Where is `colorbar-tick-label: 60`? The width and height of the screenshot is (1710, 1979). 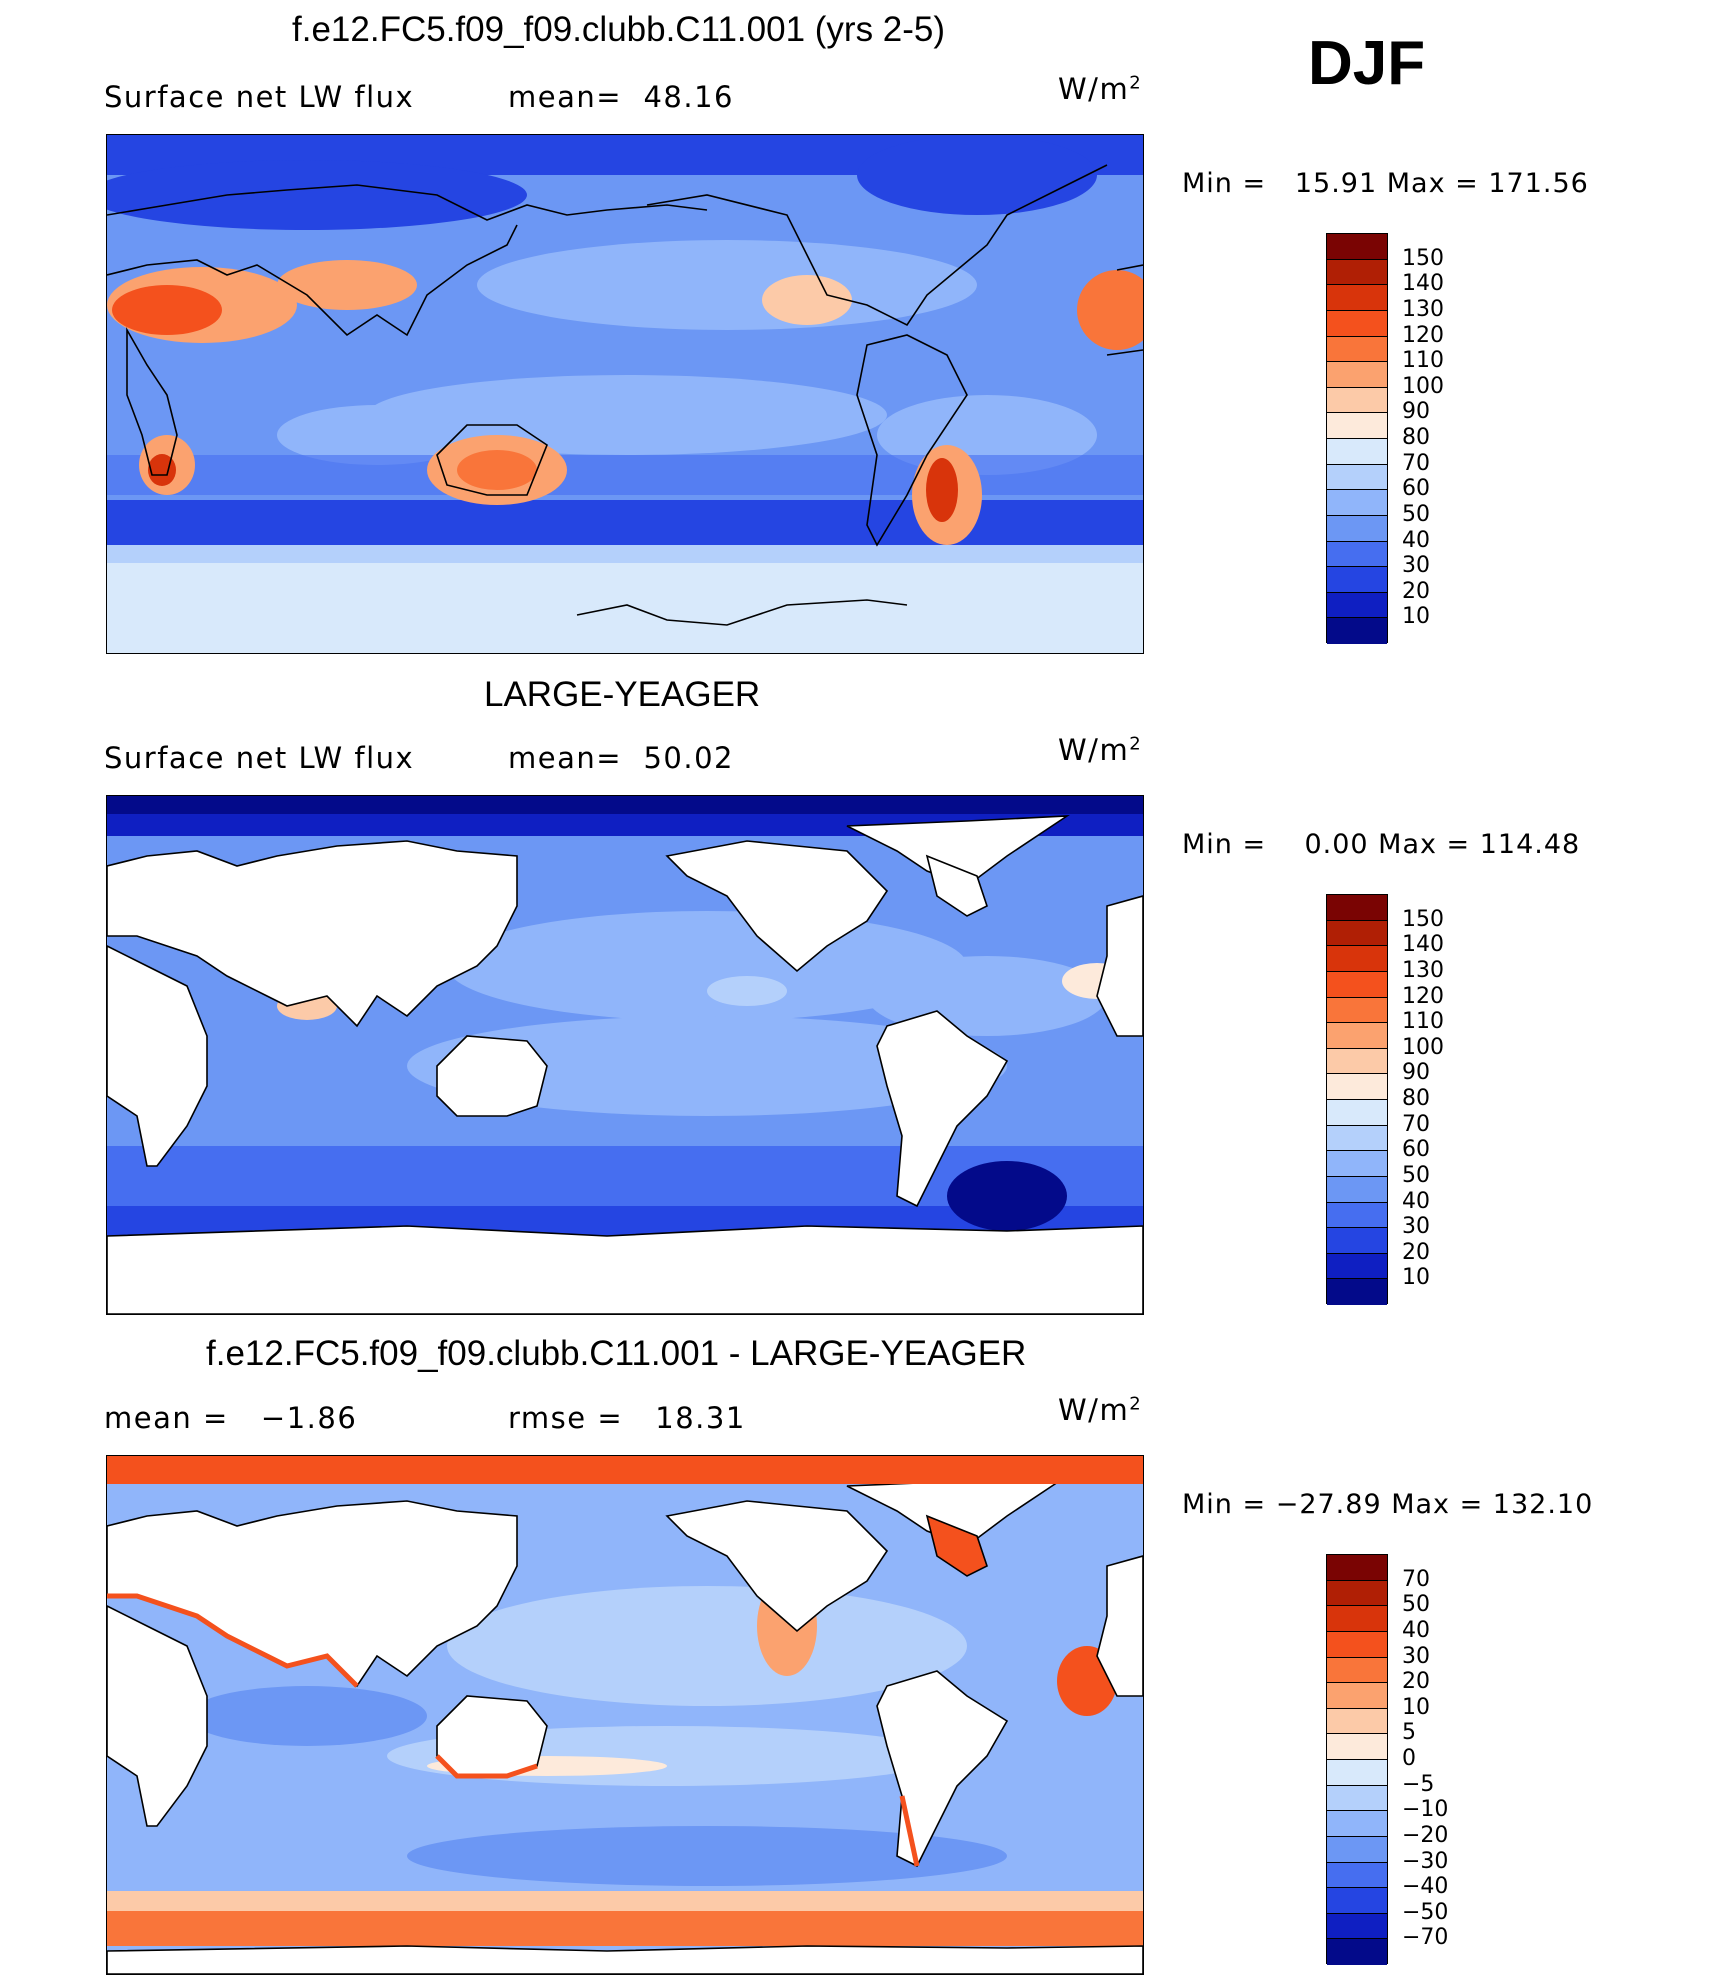
colorbar-tick-label: 60 is located at coordinates (1416, 1150).